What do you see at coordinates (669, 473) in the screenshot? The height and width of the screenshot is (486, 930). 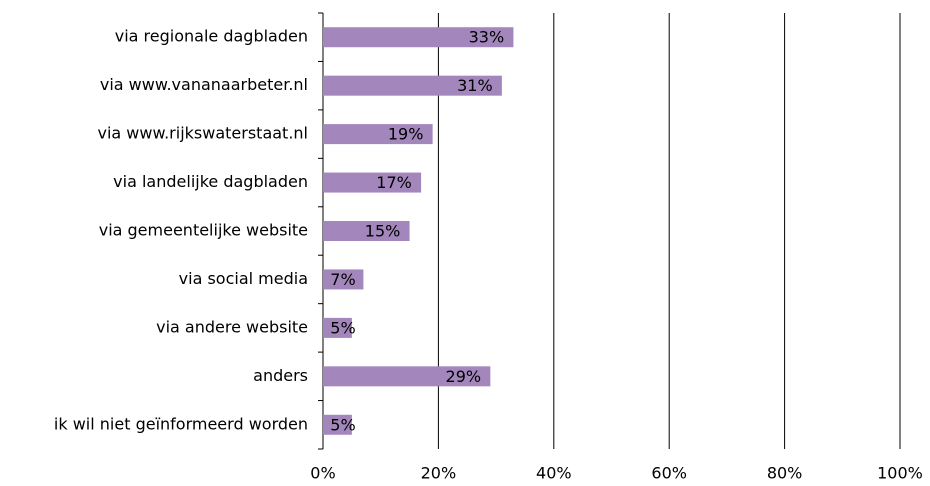 I see `x-tick-label: 60%` at bounding box center [669, 473].